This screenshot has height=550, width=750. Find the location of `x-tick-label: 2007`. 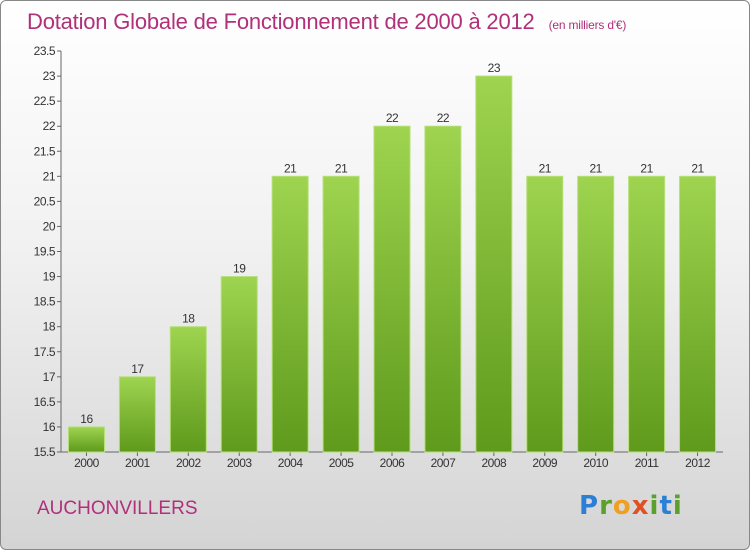

x-tick-label: 2007 is located at coordinates (444, 463).